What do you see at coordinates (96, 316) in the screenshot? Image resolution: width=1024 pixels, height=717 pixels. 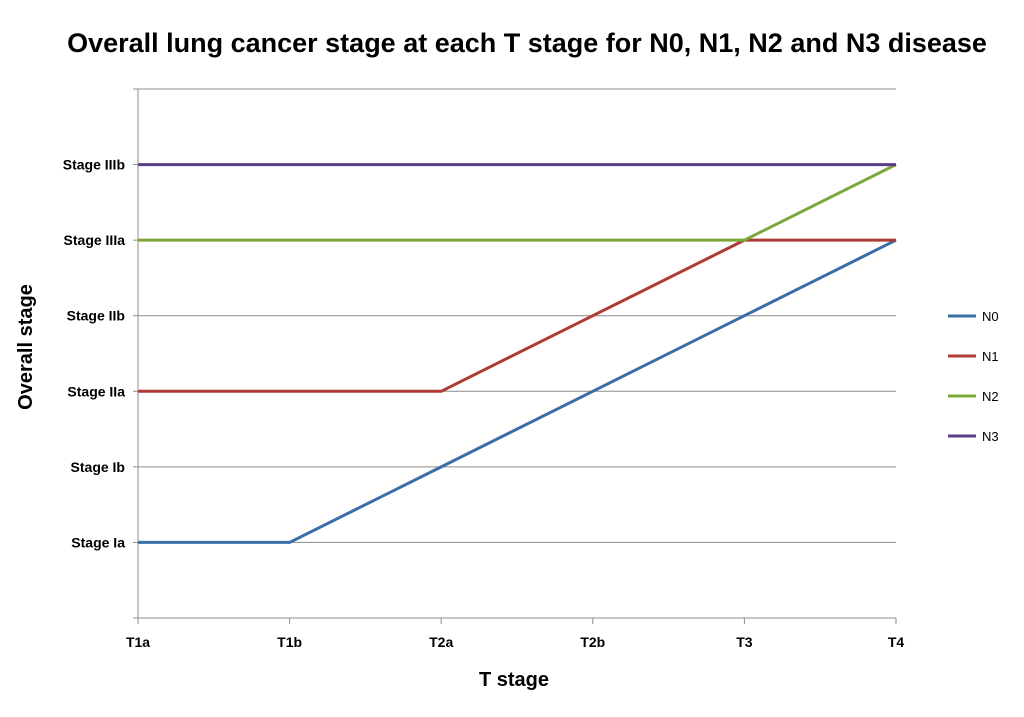 I see `y-tick-label: Stage IIb` at bounding box center [96, 316].